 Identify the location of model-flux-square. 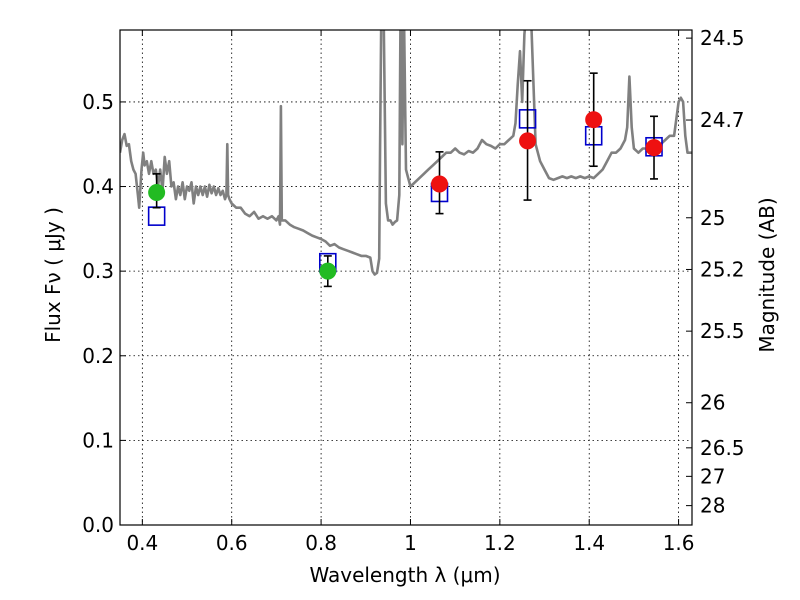
(156, 216).